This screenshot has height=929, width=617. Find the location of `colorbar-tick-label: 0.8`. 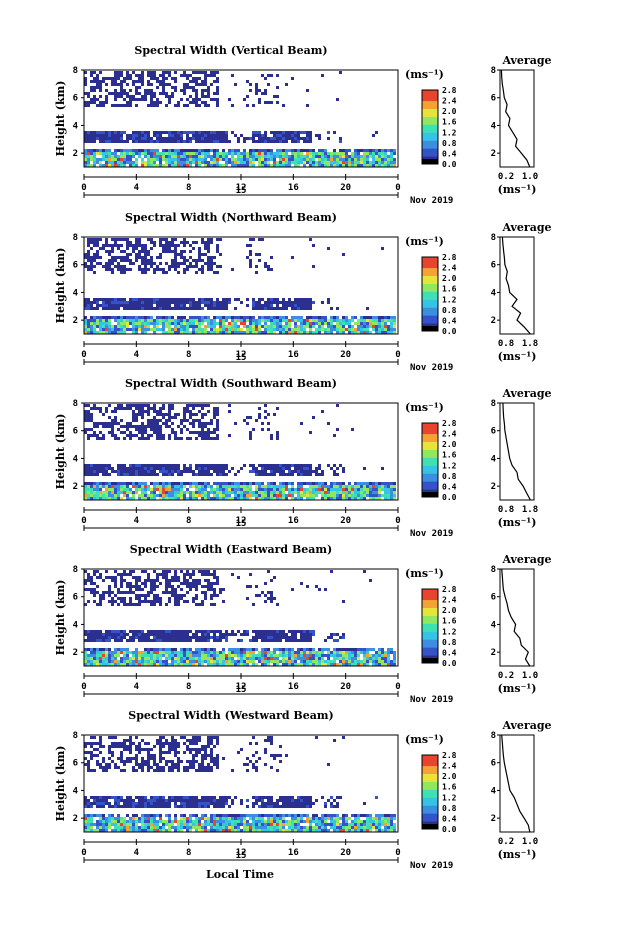

colorbar-tick-label: 0.8 is located at coordinates (449, 143).